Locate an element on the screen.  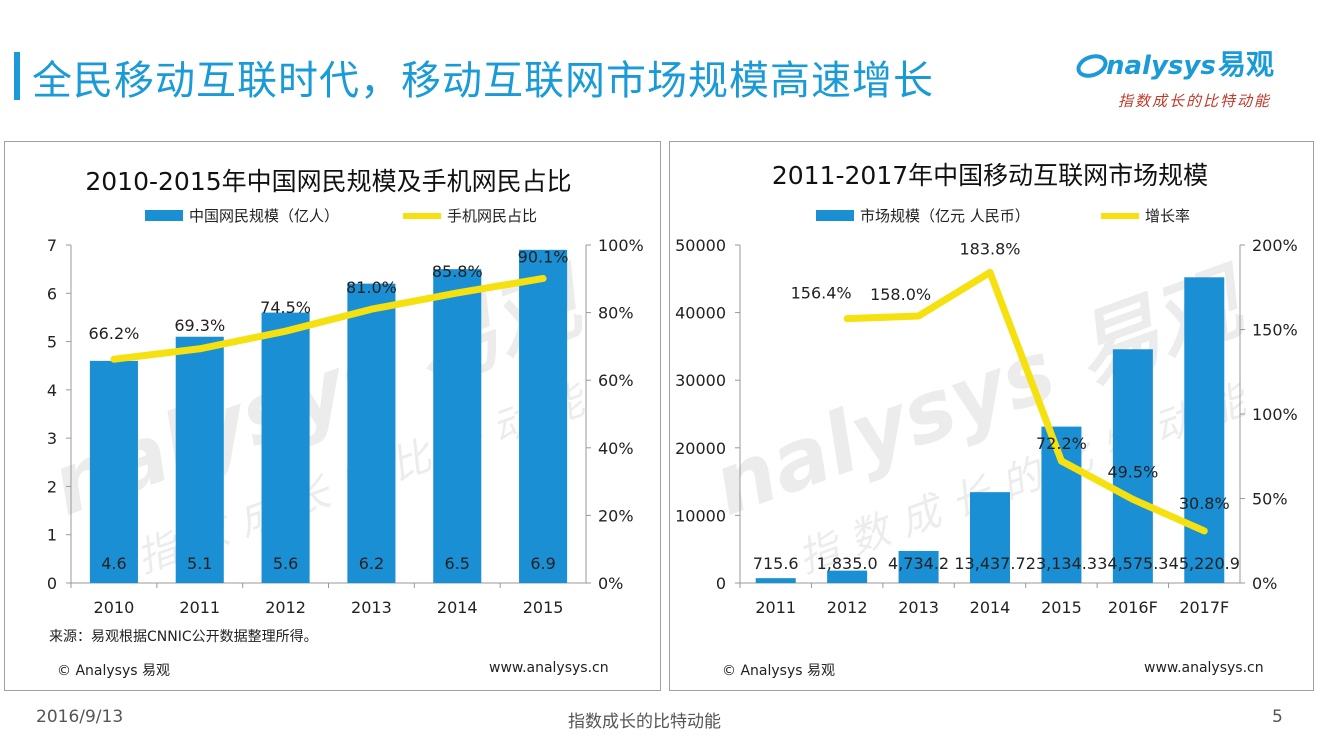
legend-label-line: 手机网民占比 is located at coordinates (492, 216).